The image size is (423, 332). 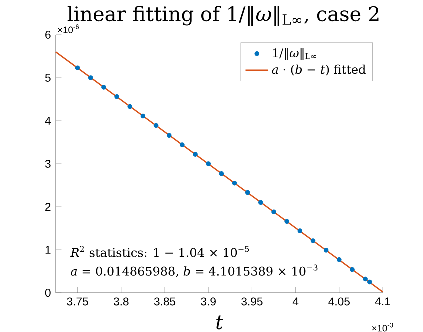 What do you see at coordinates (220, 323) in the screenshot?
I see `x-axis-title: t` at bounding box center [220, 323].